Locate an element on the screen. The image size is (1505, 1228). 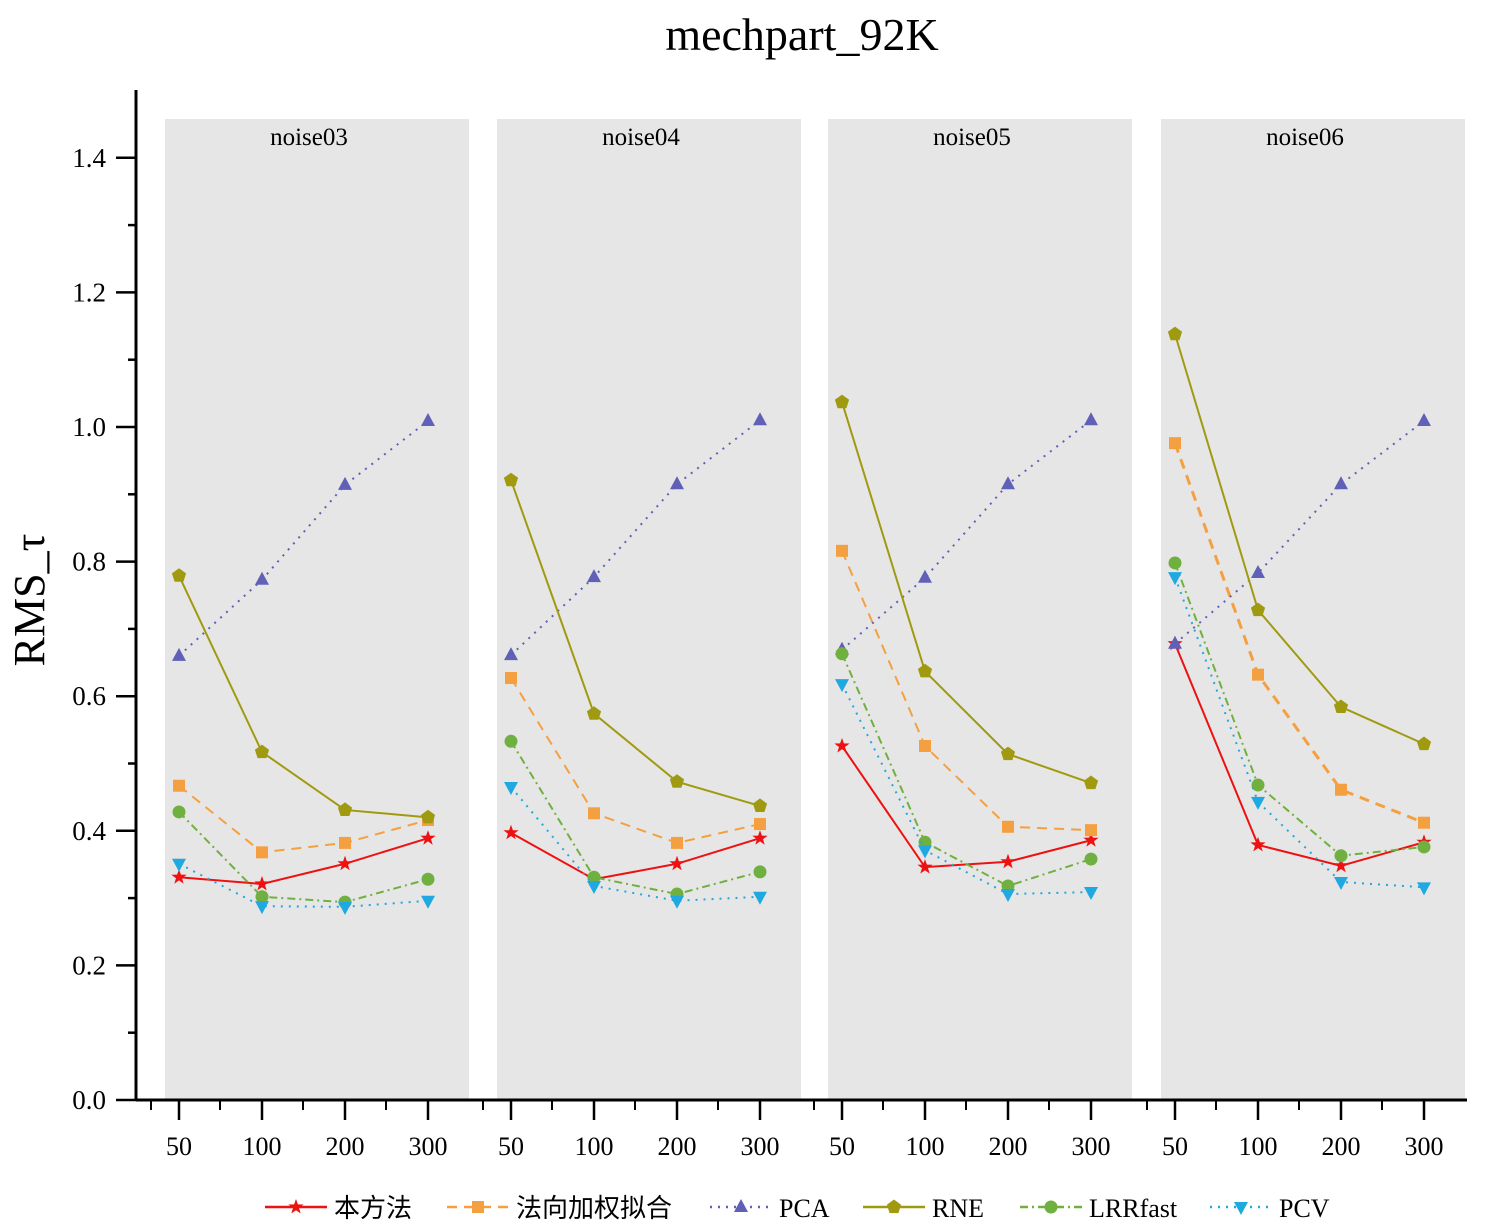
legend-label: LRRfast is located at coordinates (1133, 1208).